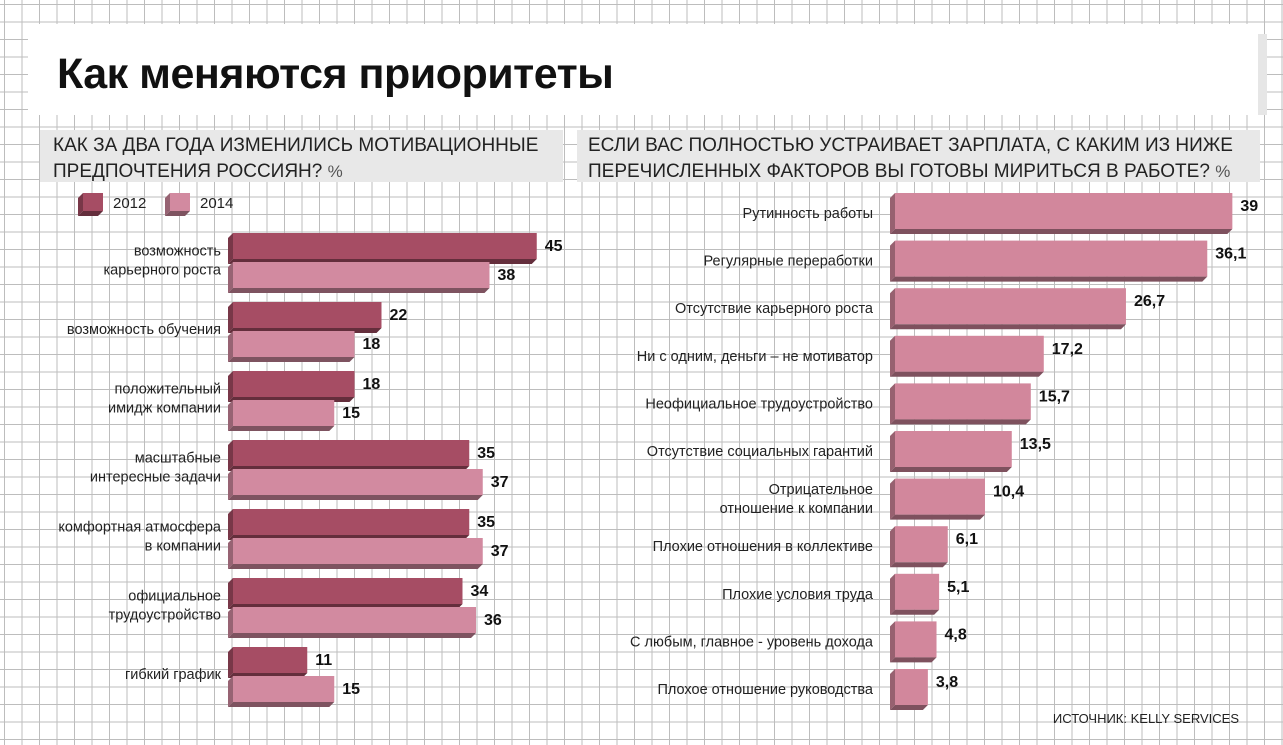 The width and height of the screenshot is (1283, 745). Describe the element at coordinates (335, 171) in the screenshot. I see `left-chart-unit: %` at that location.